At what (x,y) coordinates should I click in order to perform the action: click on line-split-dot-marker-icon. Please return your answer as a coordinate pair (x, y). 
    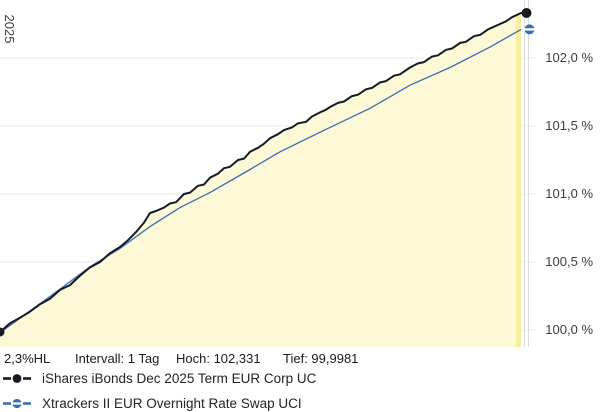
    Looking at the image, I should click on (17, 403).